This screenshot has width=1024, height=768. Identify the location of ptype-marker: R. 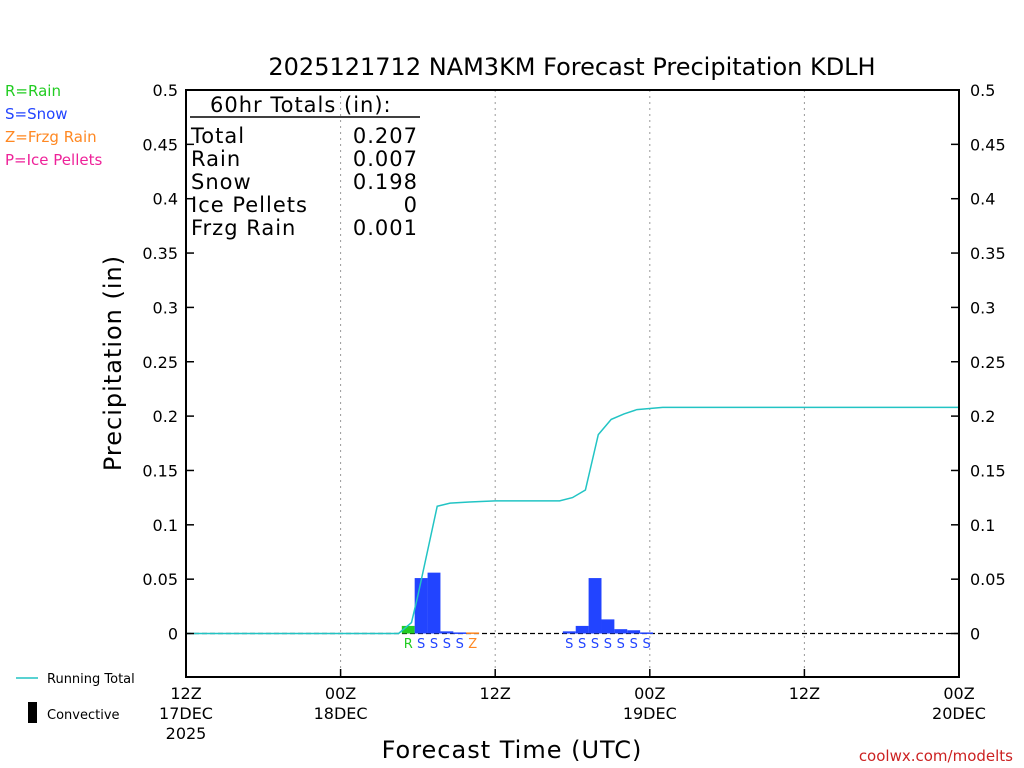
(408, 644).